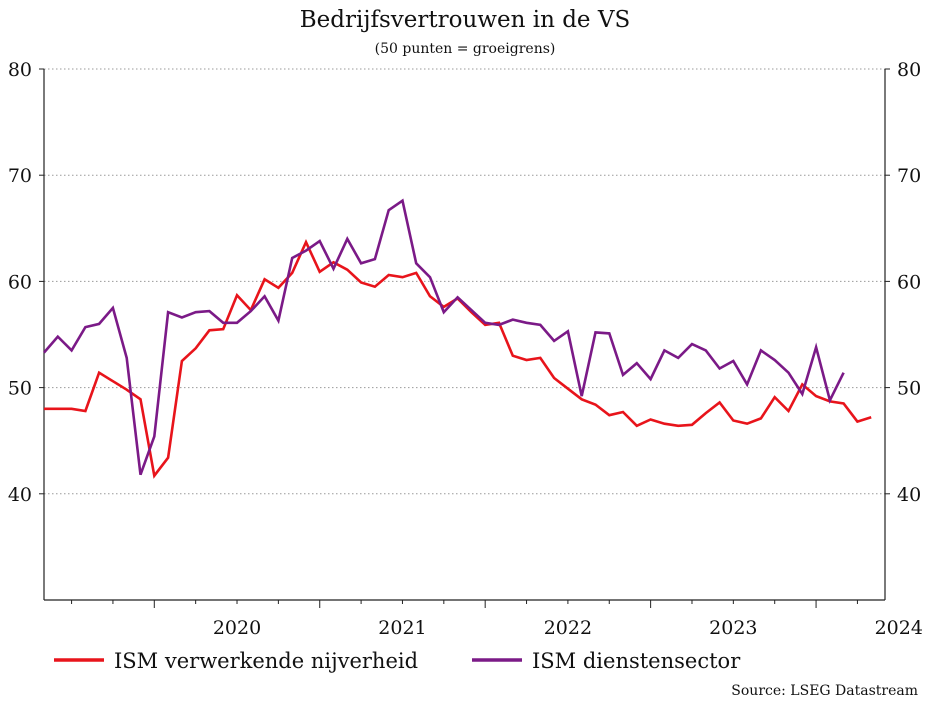 This screenshot has width=931, height=706. Describe the element at coordinates (20, 495) in the screenshot. I see `y-tick-label-left: 40` at that location.